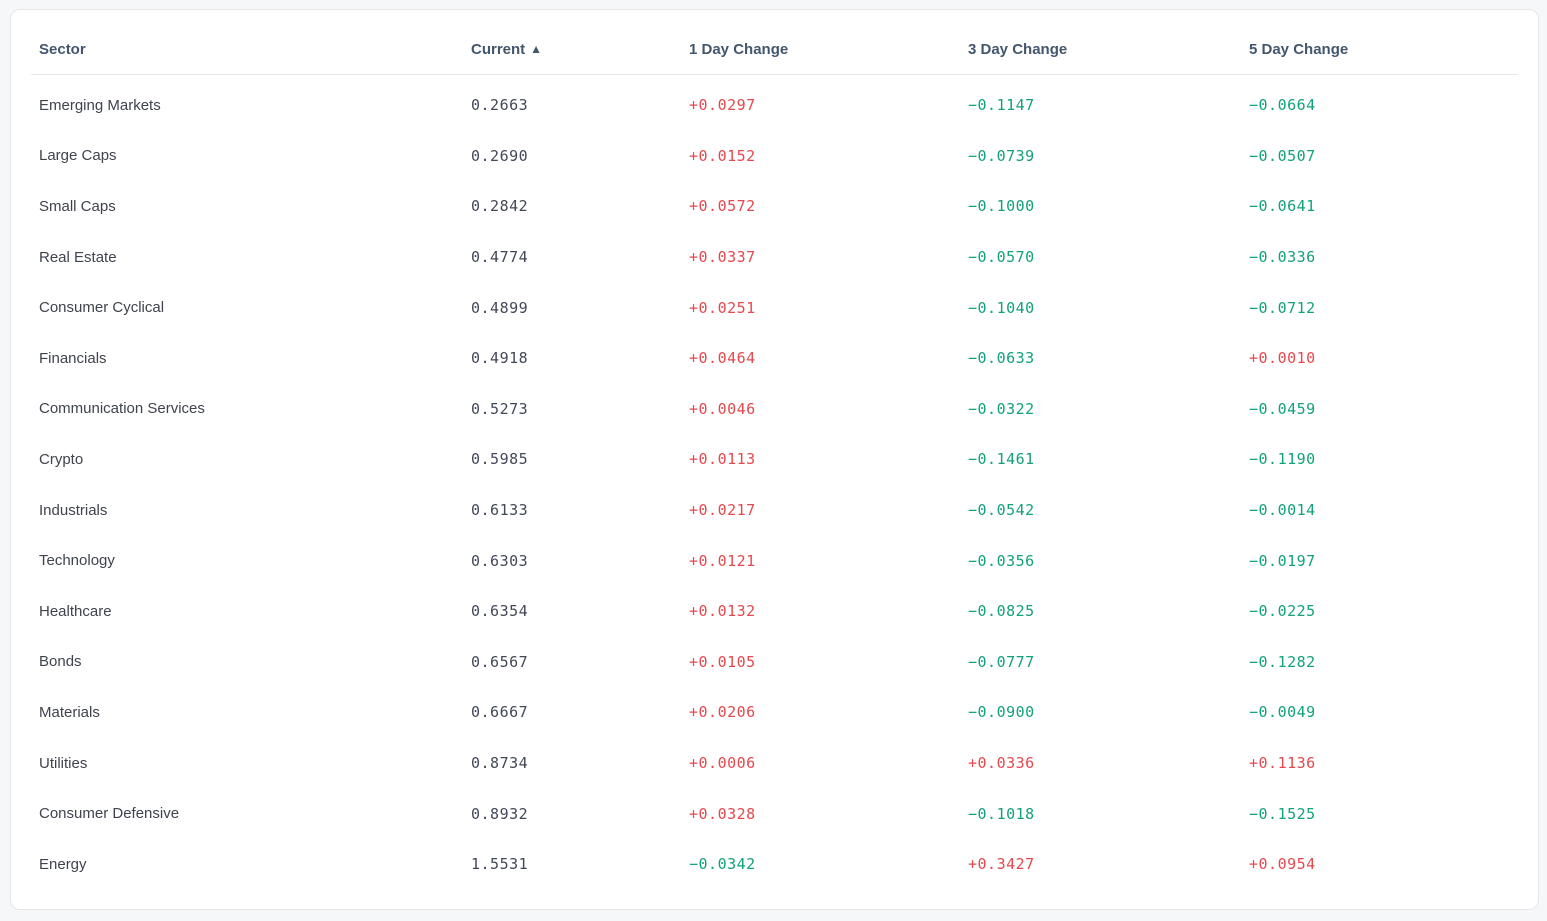  I want to click on change-5d-cell: −0.0507, so click(1282, 155).